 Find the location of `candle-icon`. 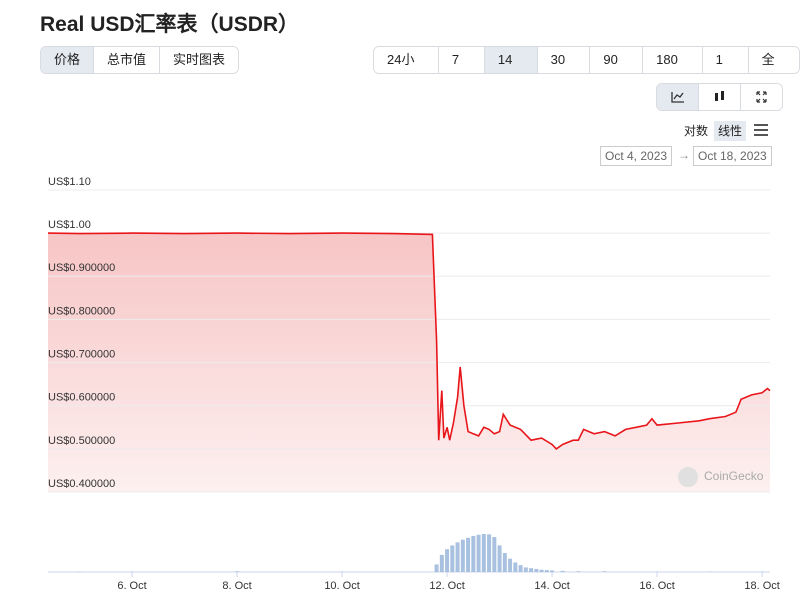

candle-icon is located at coordinates (719, 96).